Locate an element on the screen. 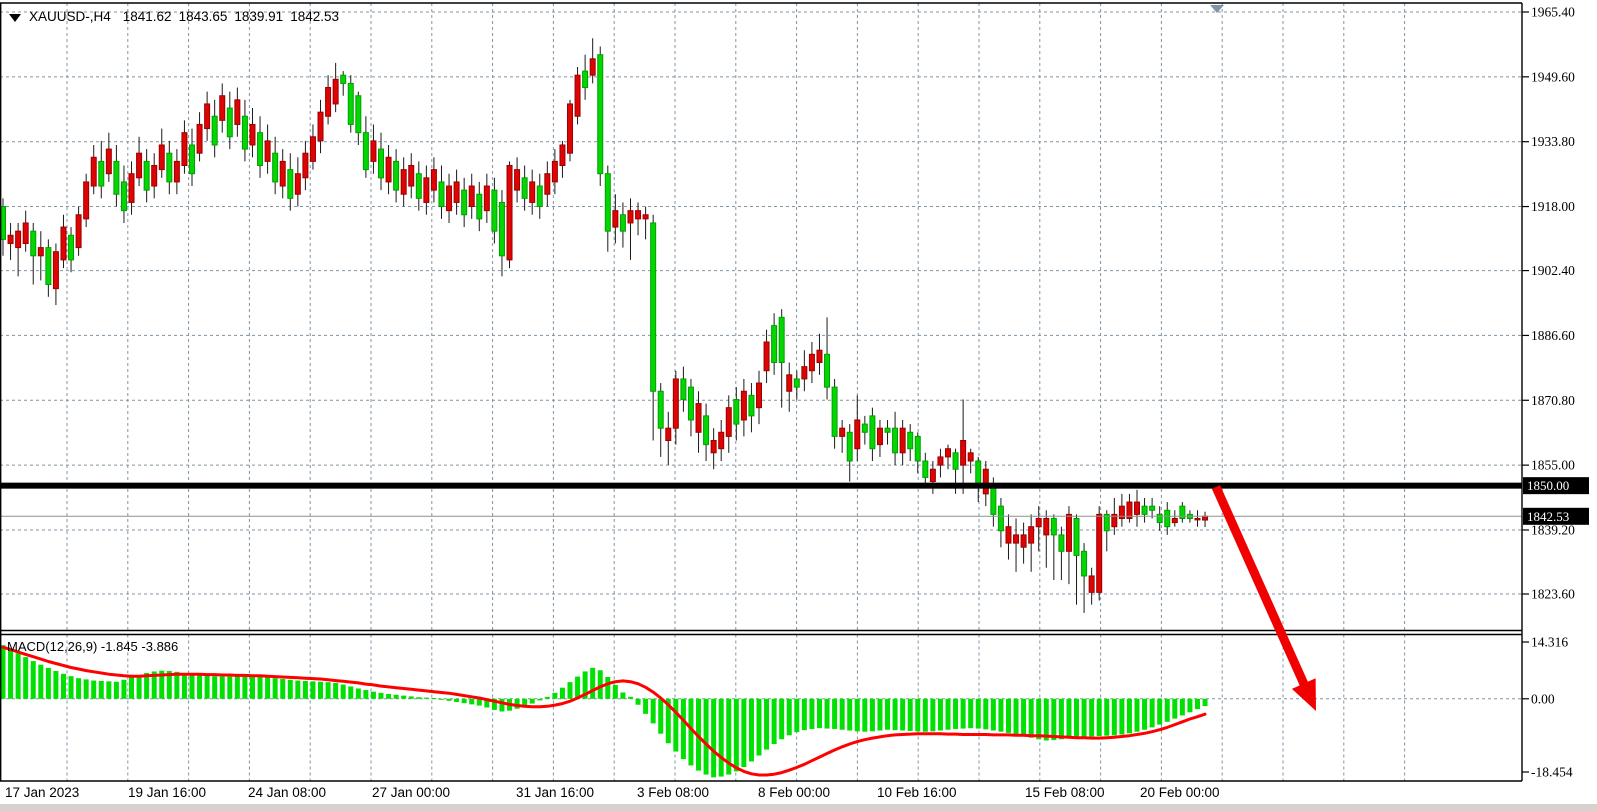  bid-price-badge-text: 1842.53 is located at coordinates (1548, 516).